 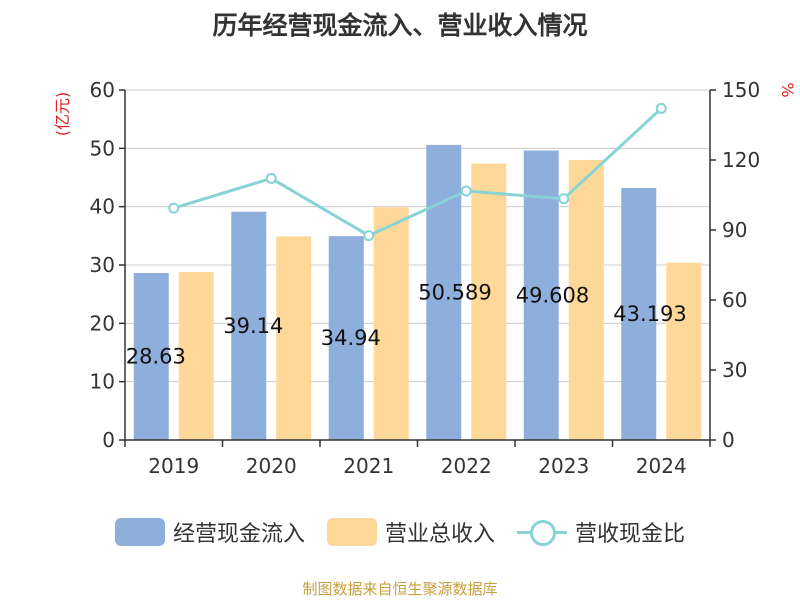 I want to click on chart-title: 历年经营现金流入、营业收入情况, so click(x=400, y=25).